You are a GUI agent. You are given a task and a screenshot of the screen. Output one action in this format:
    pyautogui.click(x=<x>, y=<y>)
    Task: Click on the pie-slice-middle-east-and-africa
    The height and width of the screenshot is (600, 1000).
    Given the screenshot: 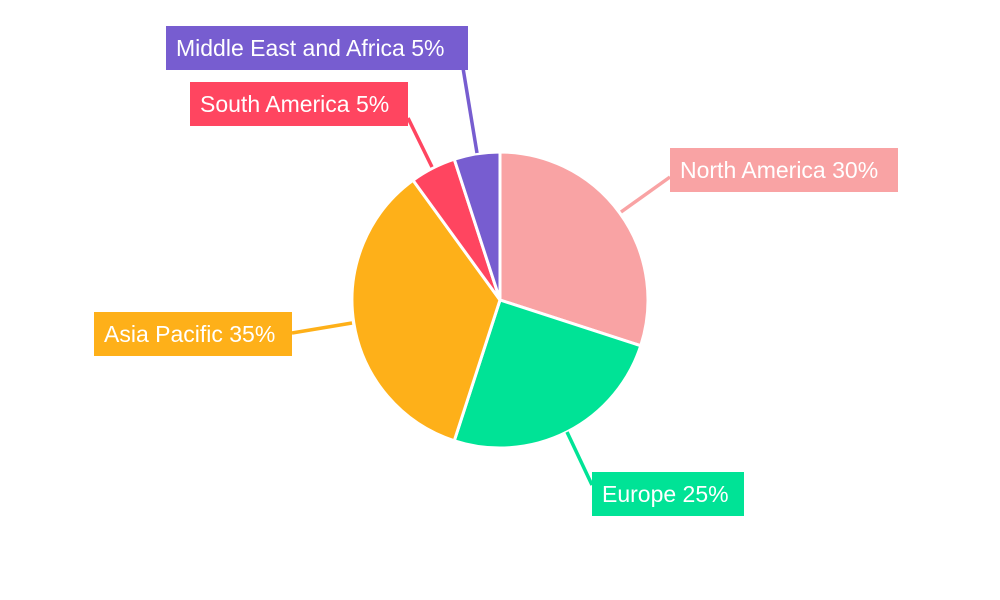 What is the action you would take?
    pyautogui.click(x=477, y=225)
    